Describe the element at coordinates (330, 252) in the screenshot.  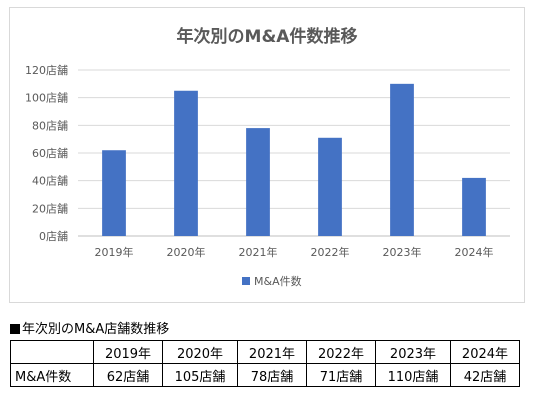
I see `x-tick-label: 2022年` at that location.